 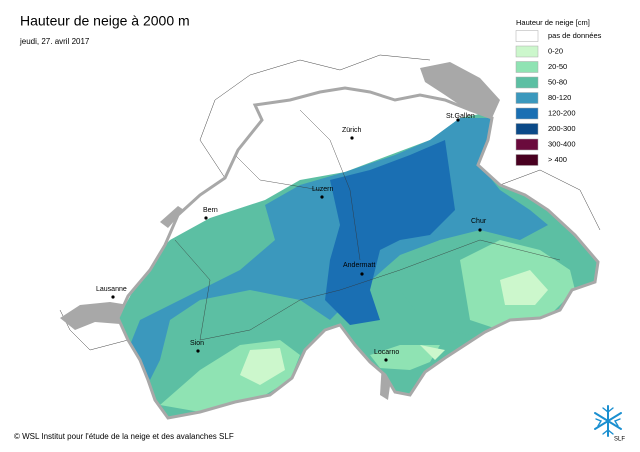 I want to click on legend-label: 300-400, so click(x=562, y=143).